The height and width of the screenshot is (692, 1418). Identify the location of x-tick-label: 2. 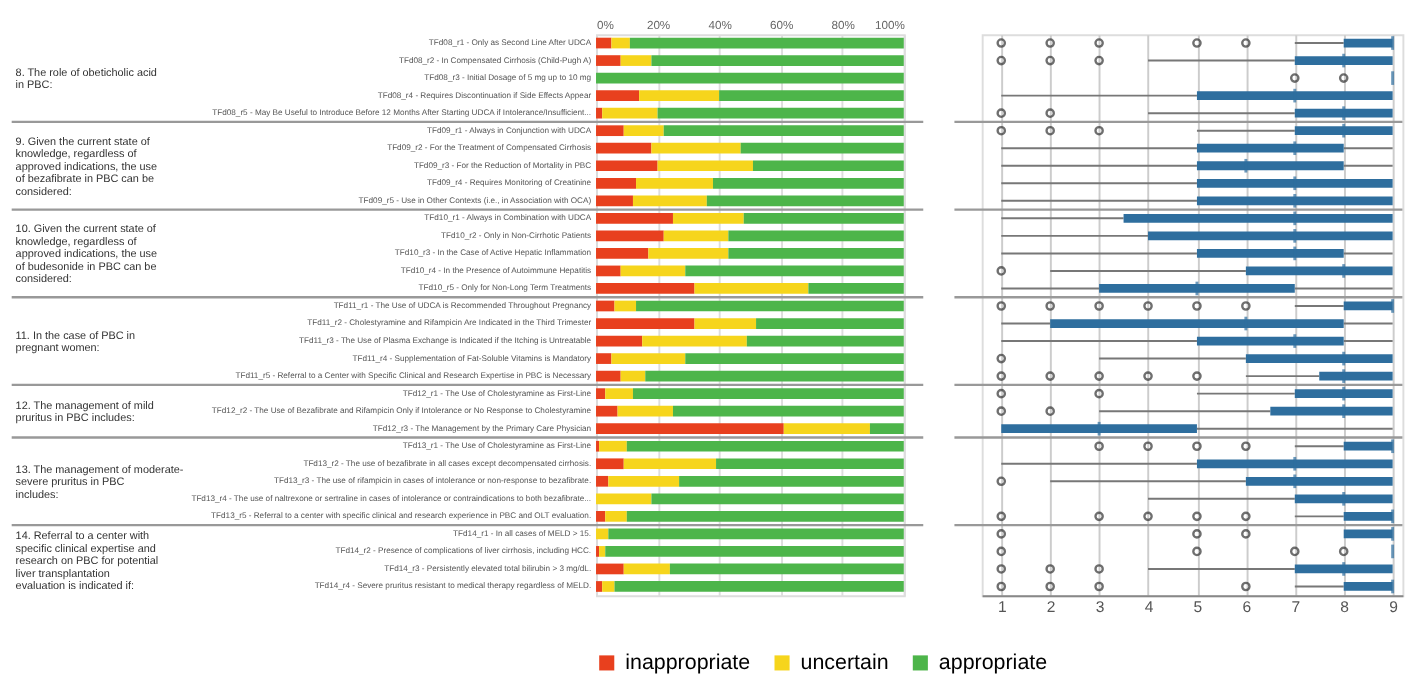
(1051, 606).